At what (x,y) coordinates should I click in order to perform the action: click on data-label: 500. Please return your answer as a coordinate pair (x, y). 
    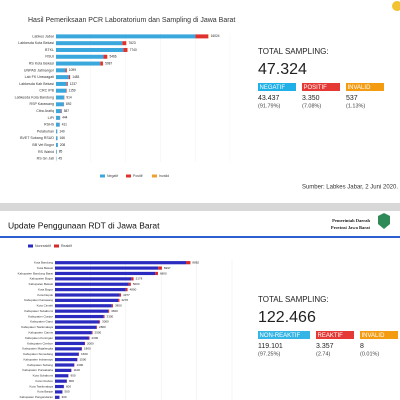
    Looking at the image, I should click on (67, 392).